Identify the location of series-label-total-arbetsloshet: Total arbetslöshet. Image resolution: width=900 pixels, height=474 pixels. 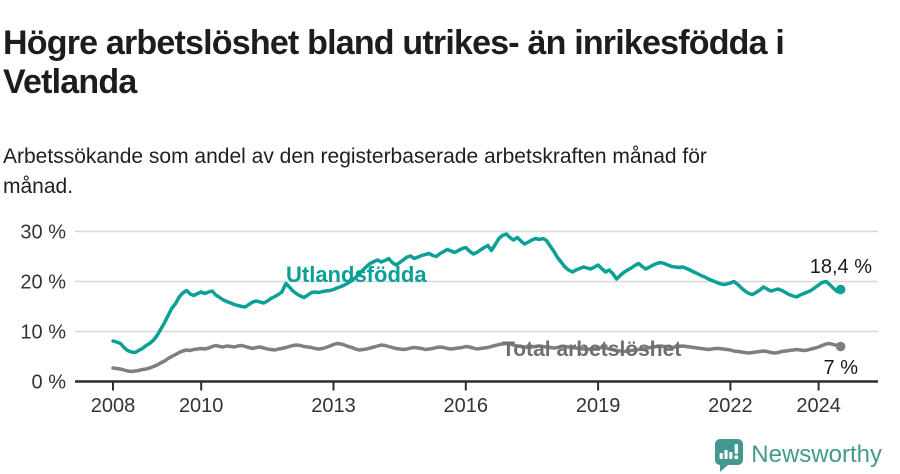
(592, 349).